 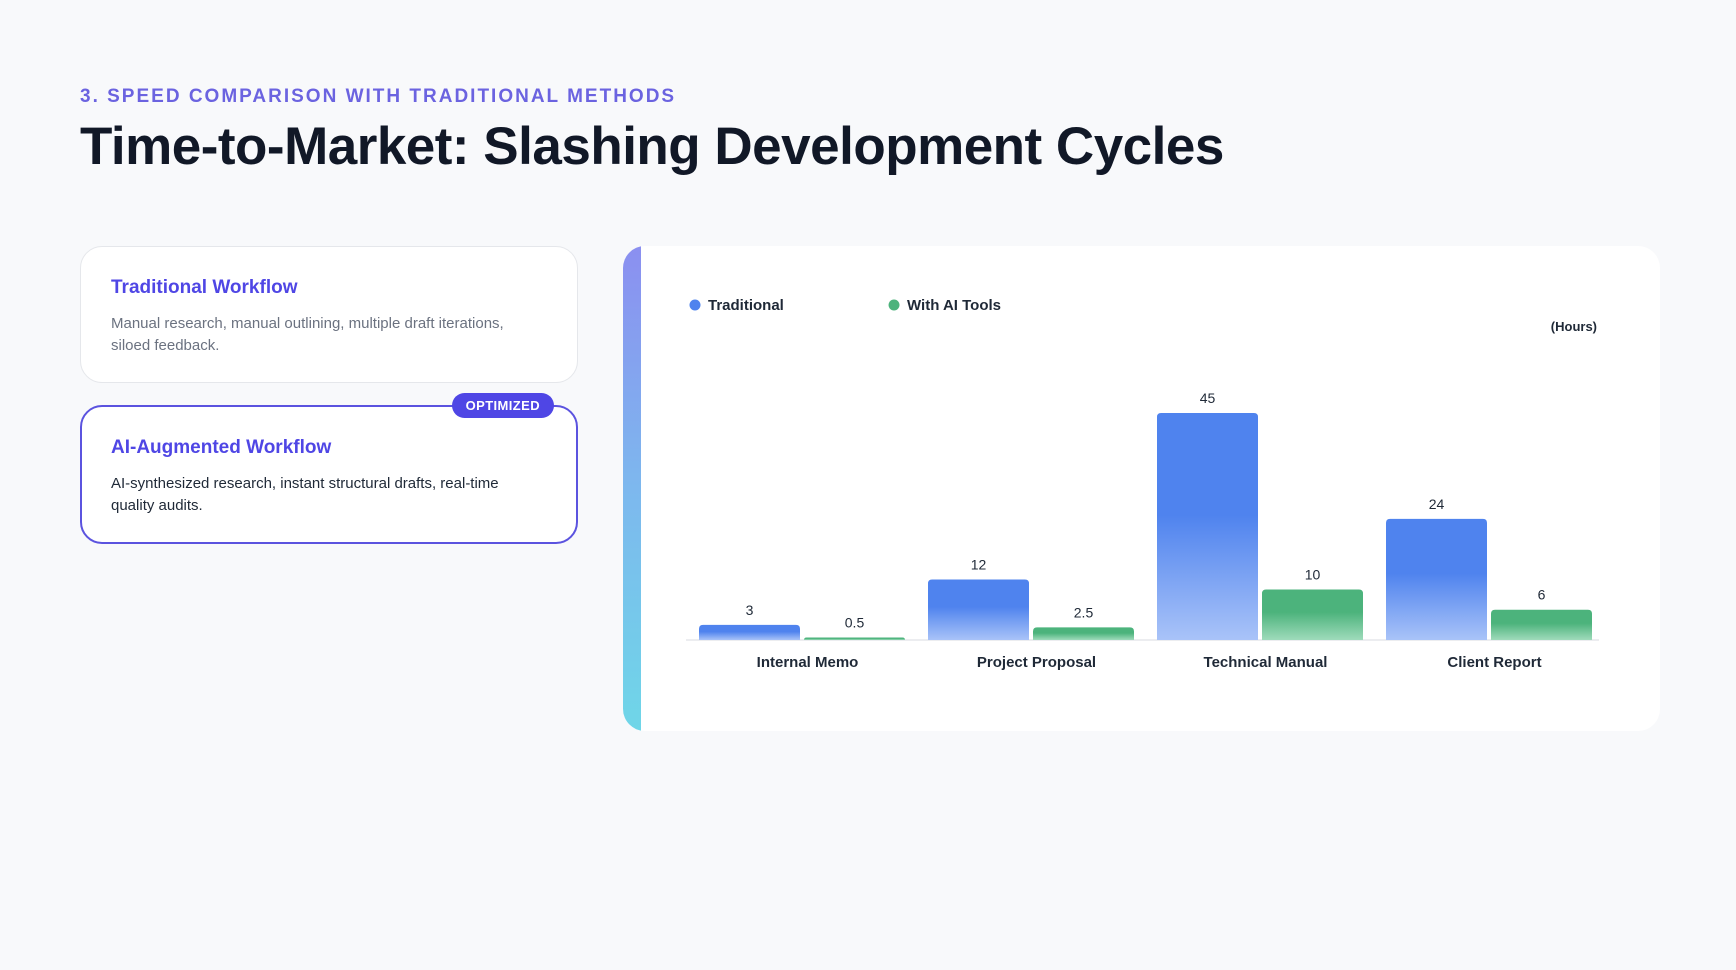 I want to click on data-label-traditional-project-proposal: 12, so click(x=979, y=564).